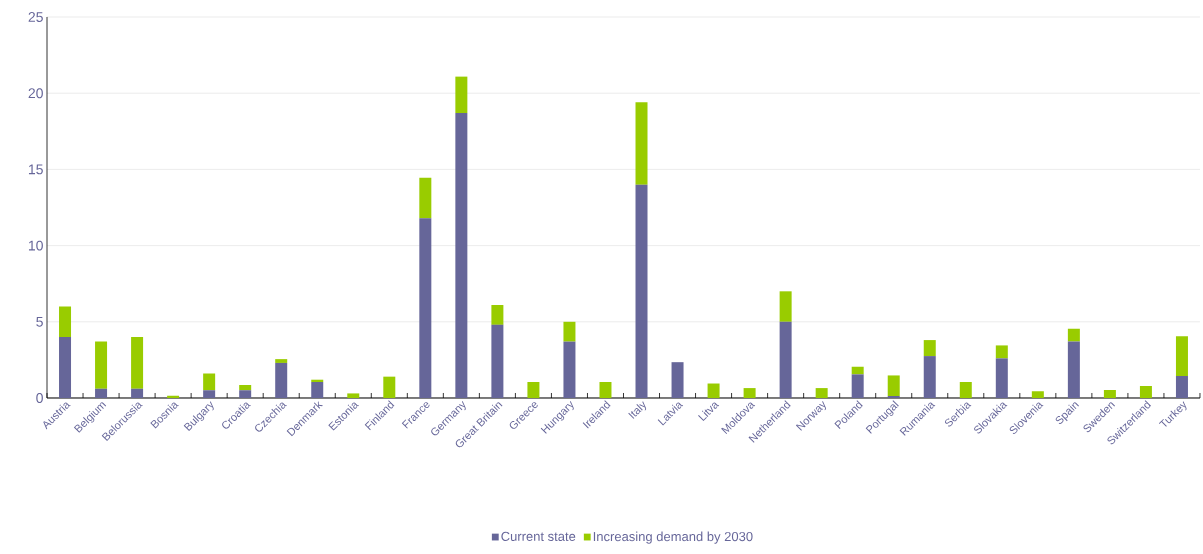 This screenshot has height=554, width=1203. Describe the element at coordinates (35, 169) in the screenshot. I see `y-tick-label: 15` at that location.